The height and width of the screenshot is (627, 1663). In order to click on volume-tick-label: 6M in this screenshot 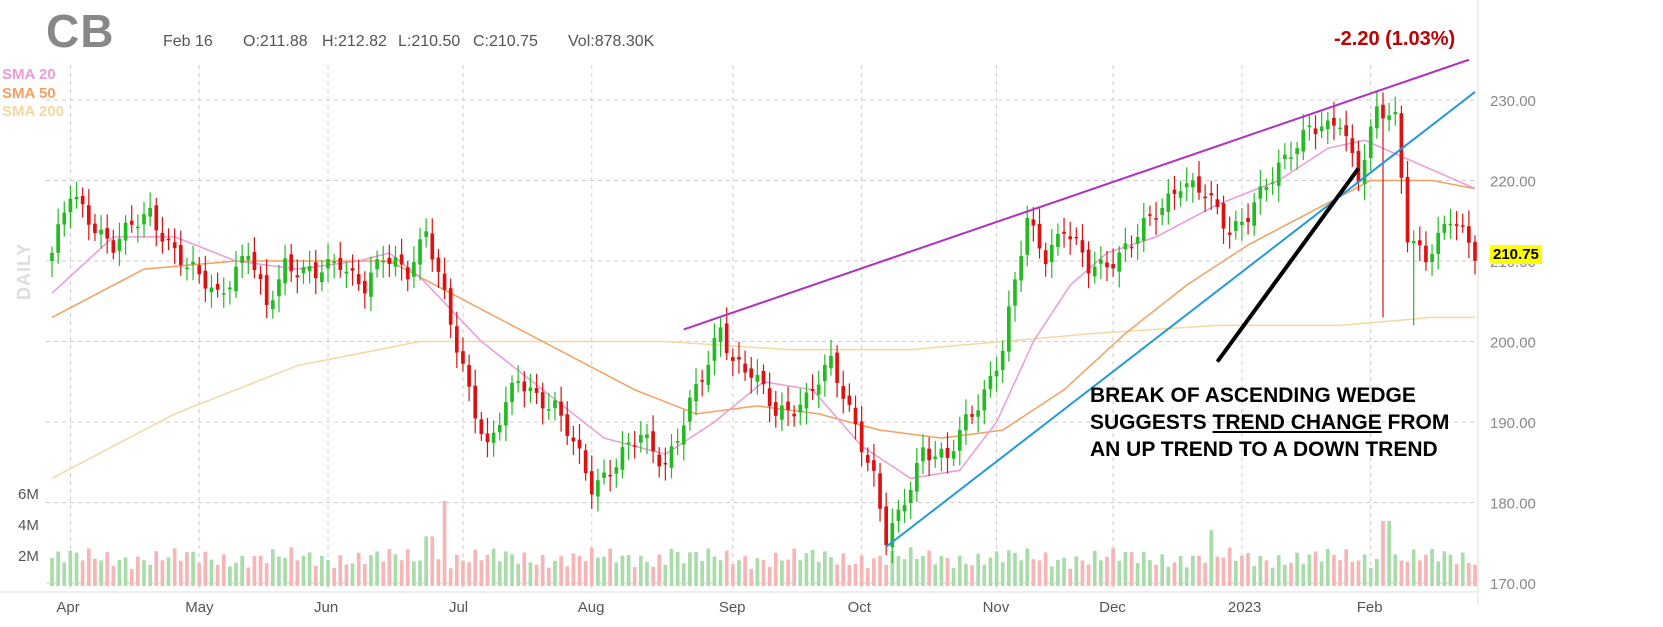, I will do `click(28, 494)`.